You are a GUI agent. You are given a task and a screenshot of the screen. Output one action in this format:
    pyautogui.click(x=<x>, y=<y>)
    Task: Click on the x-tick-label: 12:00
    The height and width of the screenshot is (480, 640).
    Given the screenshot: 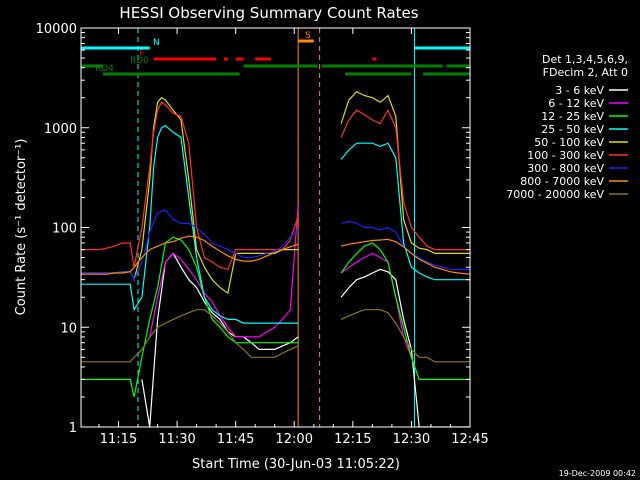 What is the action you would take?
    pyautogui.click(x=294, y=439)
    